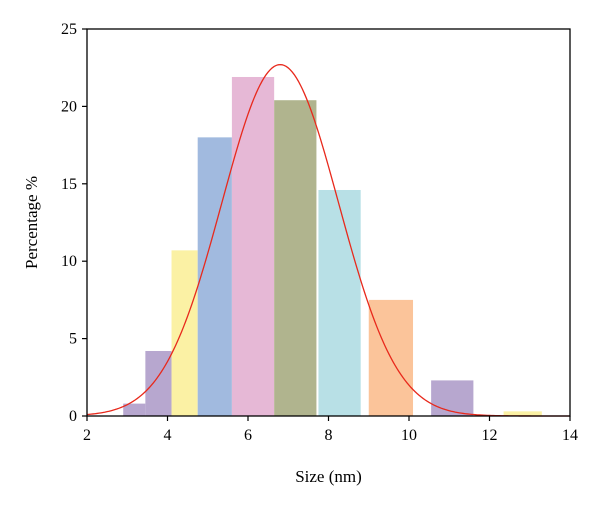 The width and height of the screenshot is (600, 505). Describe the element at coordinates (248, 435) in the screenshot. I see `x-tick-label: 6` at that location.